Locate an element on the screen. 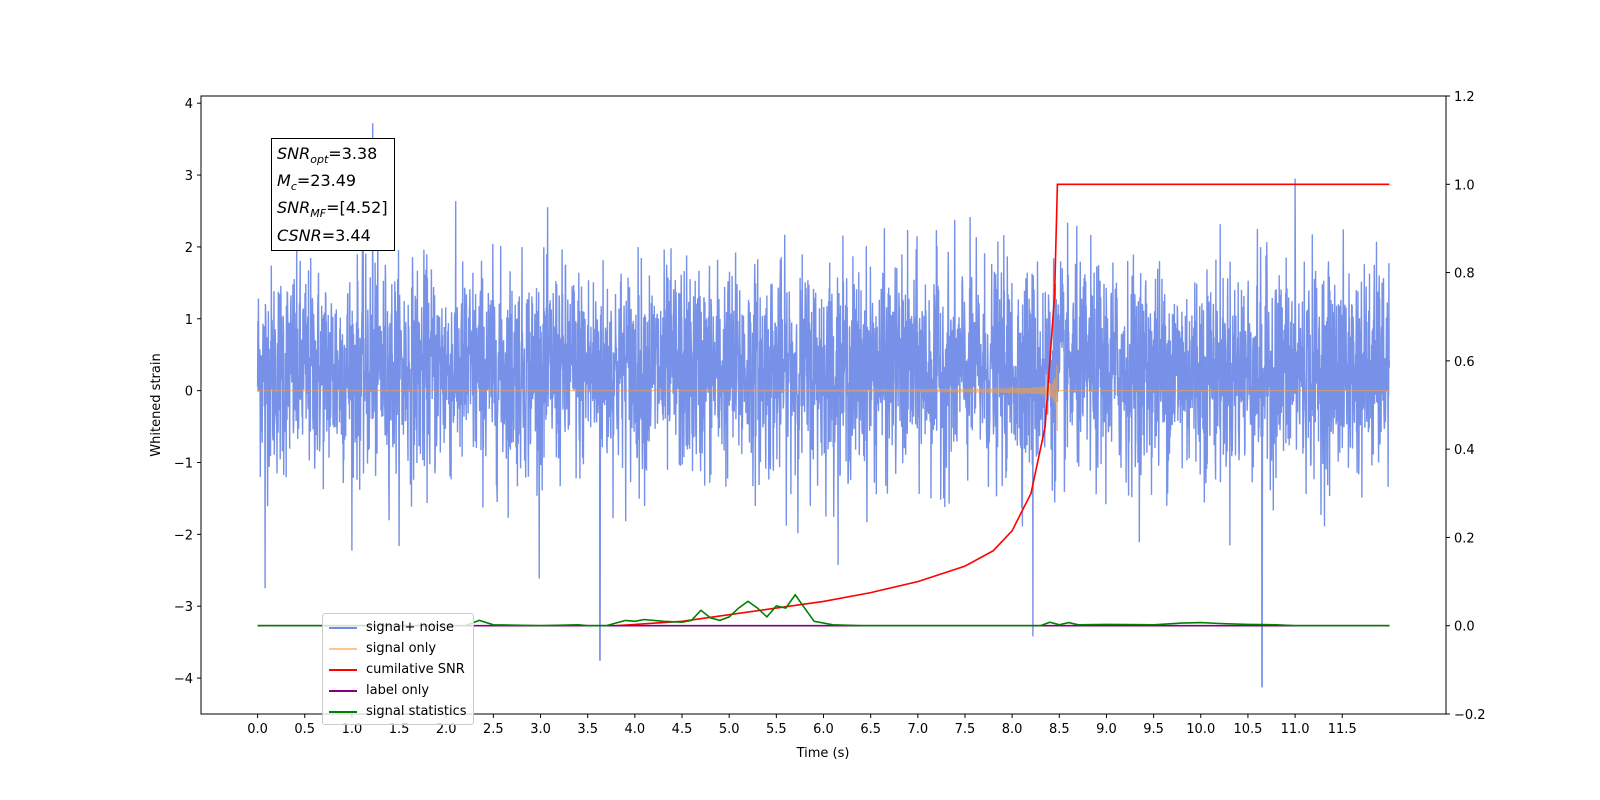 The image size is (1600, 800). x-tick-label: 2.0 is located at coordinates (446, 729).